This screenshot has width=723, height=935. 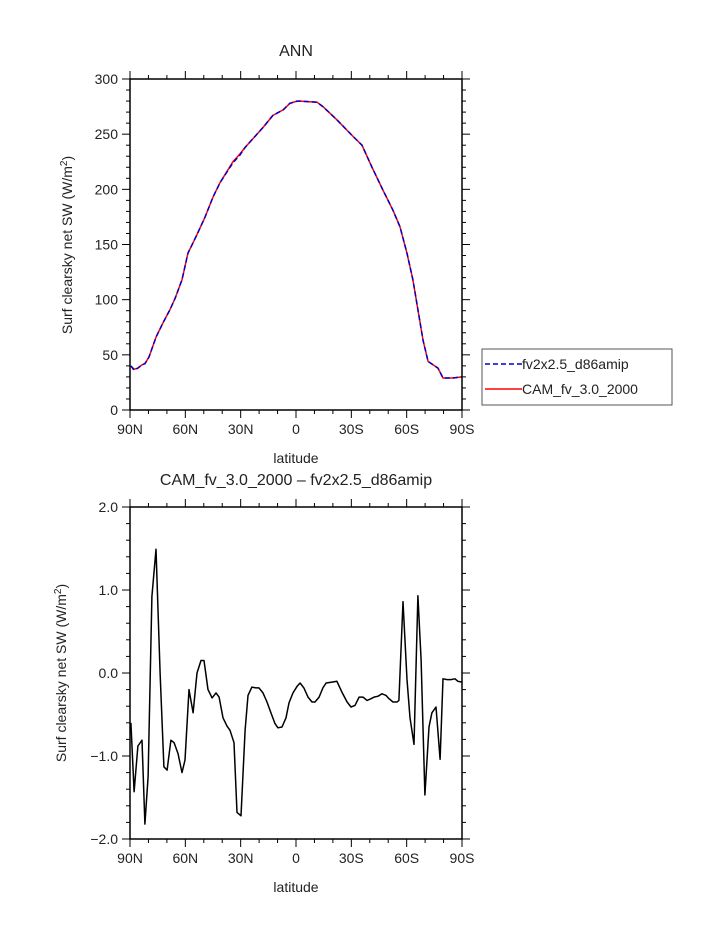 I want to click on legend-label-0: fv2x2.5_d86amip, so click(x=575, y=364).